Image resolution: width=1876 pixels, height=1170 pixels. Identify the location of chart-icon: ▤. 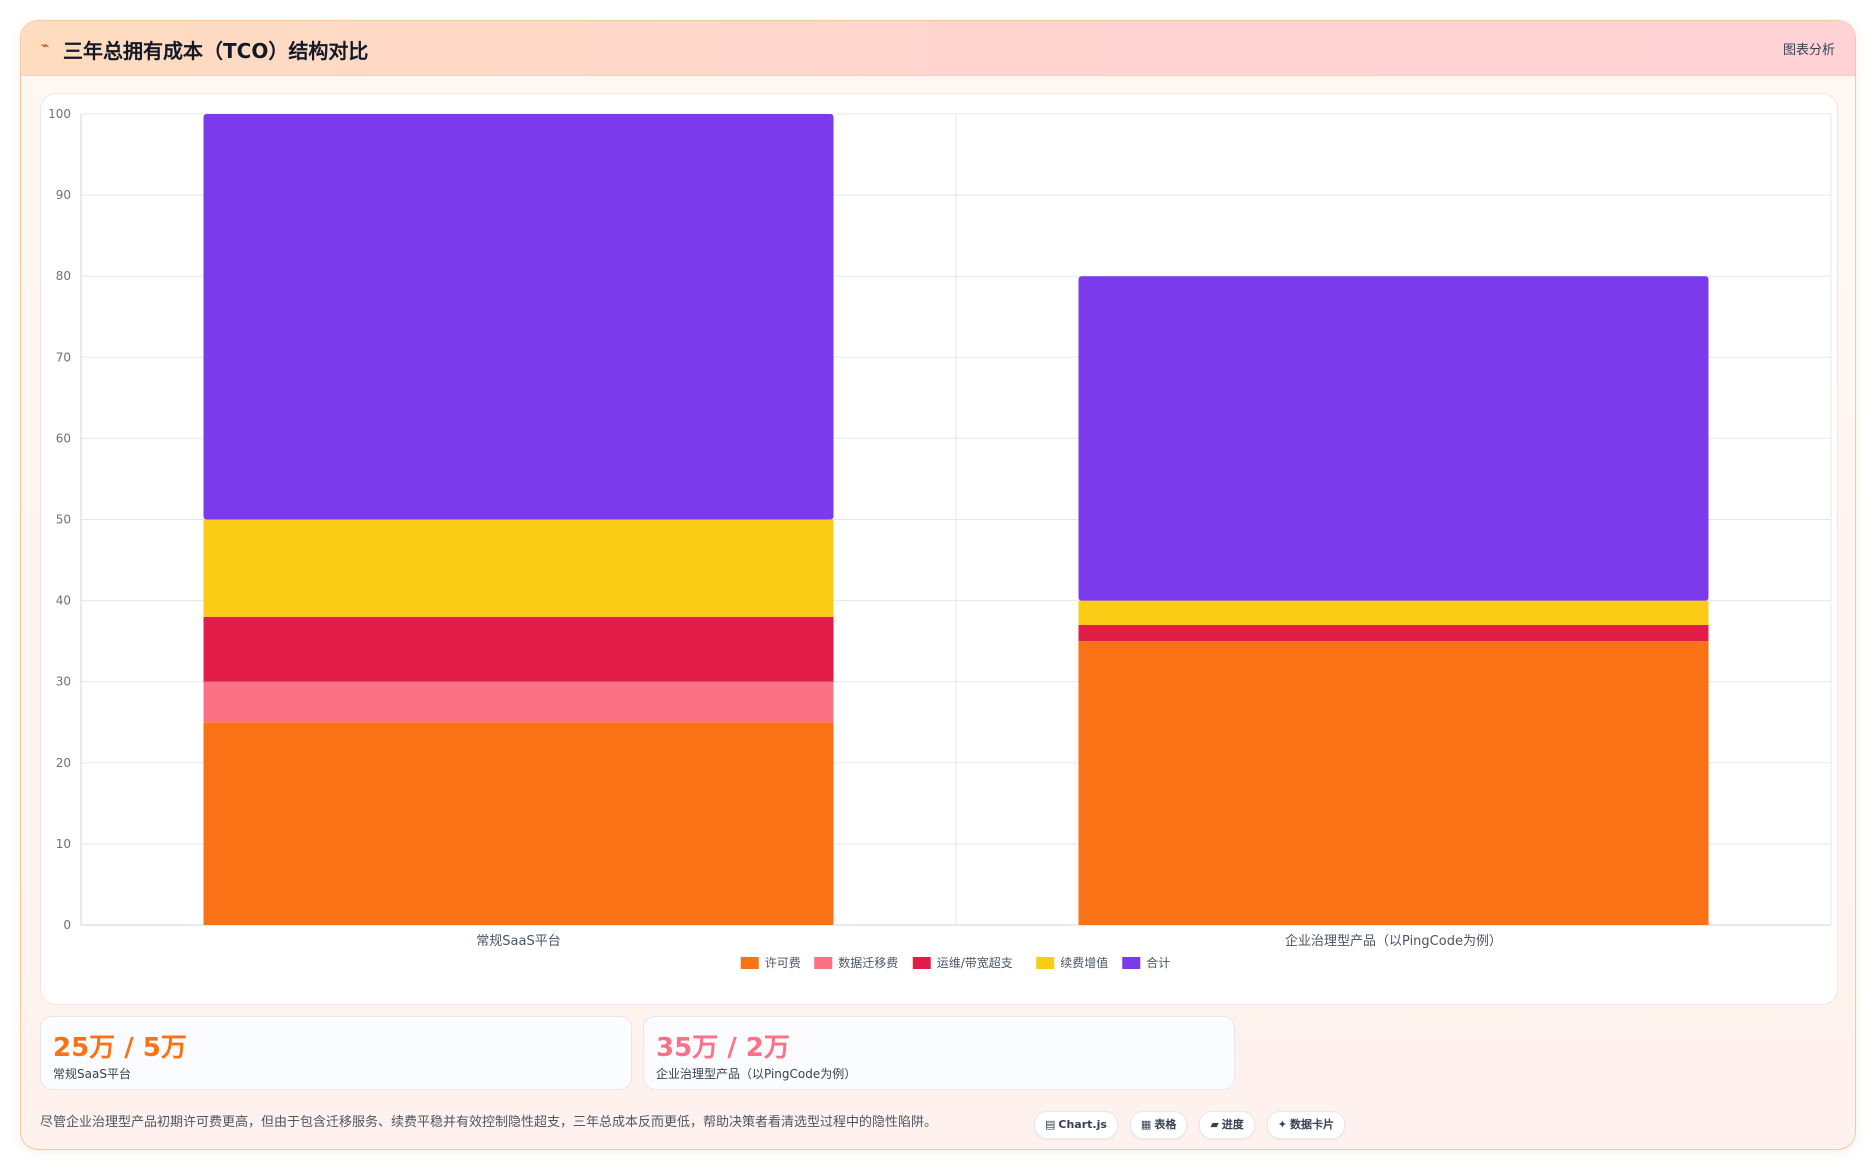
(1050, 1124).